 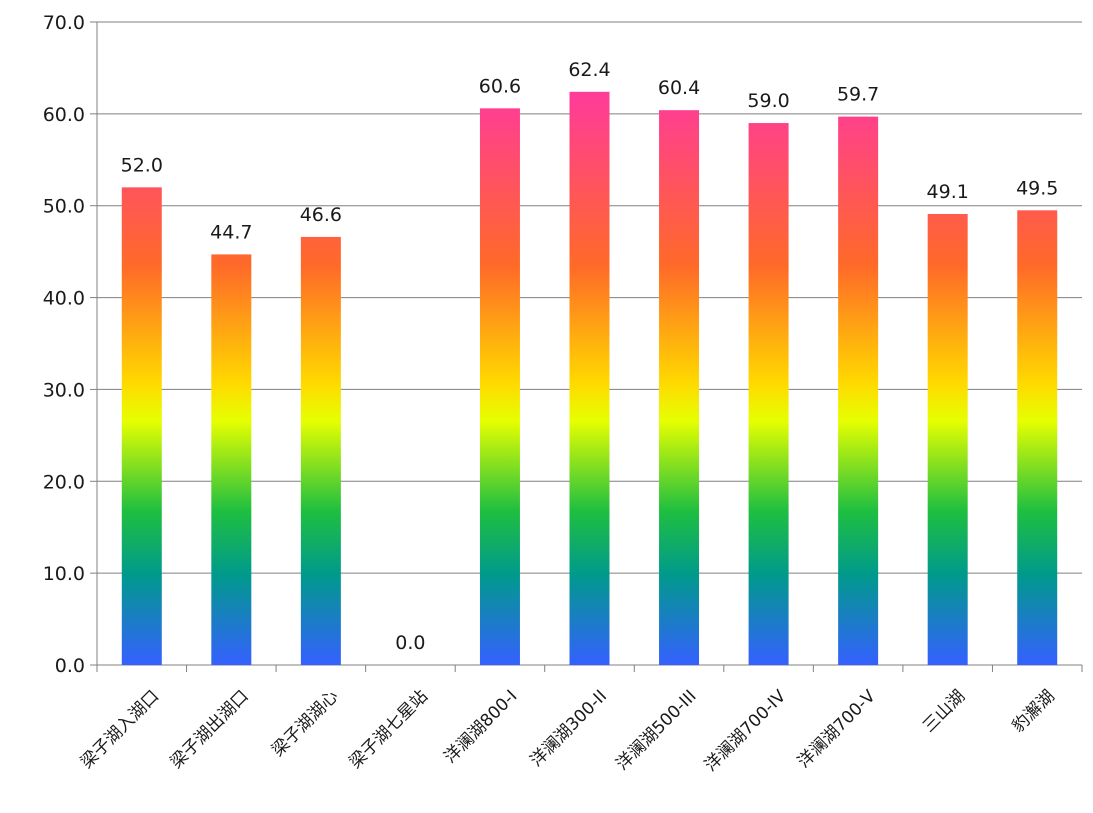 What do you see at coordinates (656, 730) in the screenshot?
I see `x-tick-label: 洋澜湖500-III` at bounding box center [656, 730].